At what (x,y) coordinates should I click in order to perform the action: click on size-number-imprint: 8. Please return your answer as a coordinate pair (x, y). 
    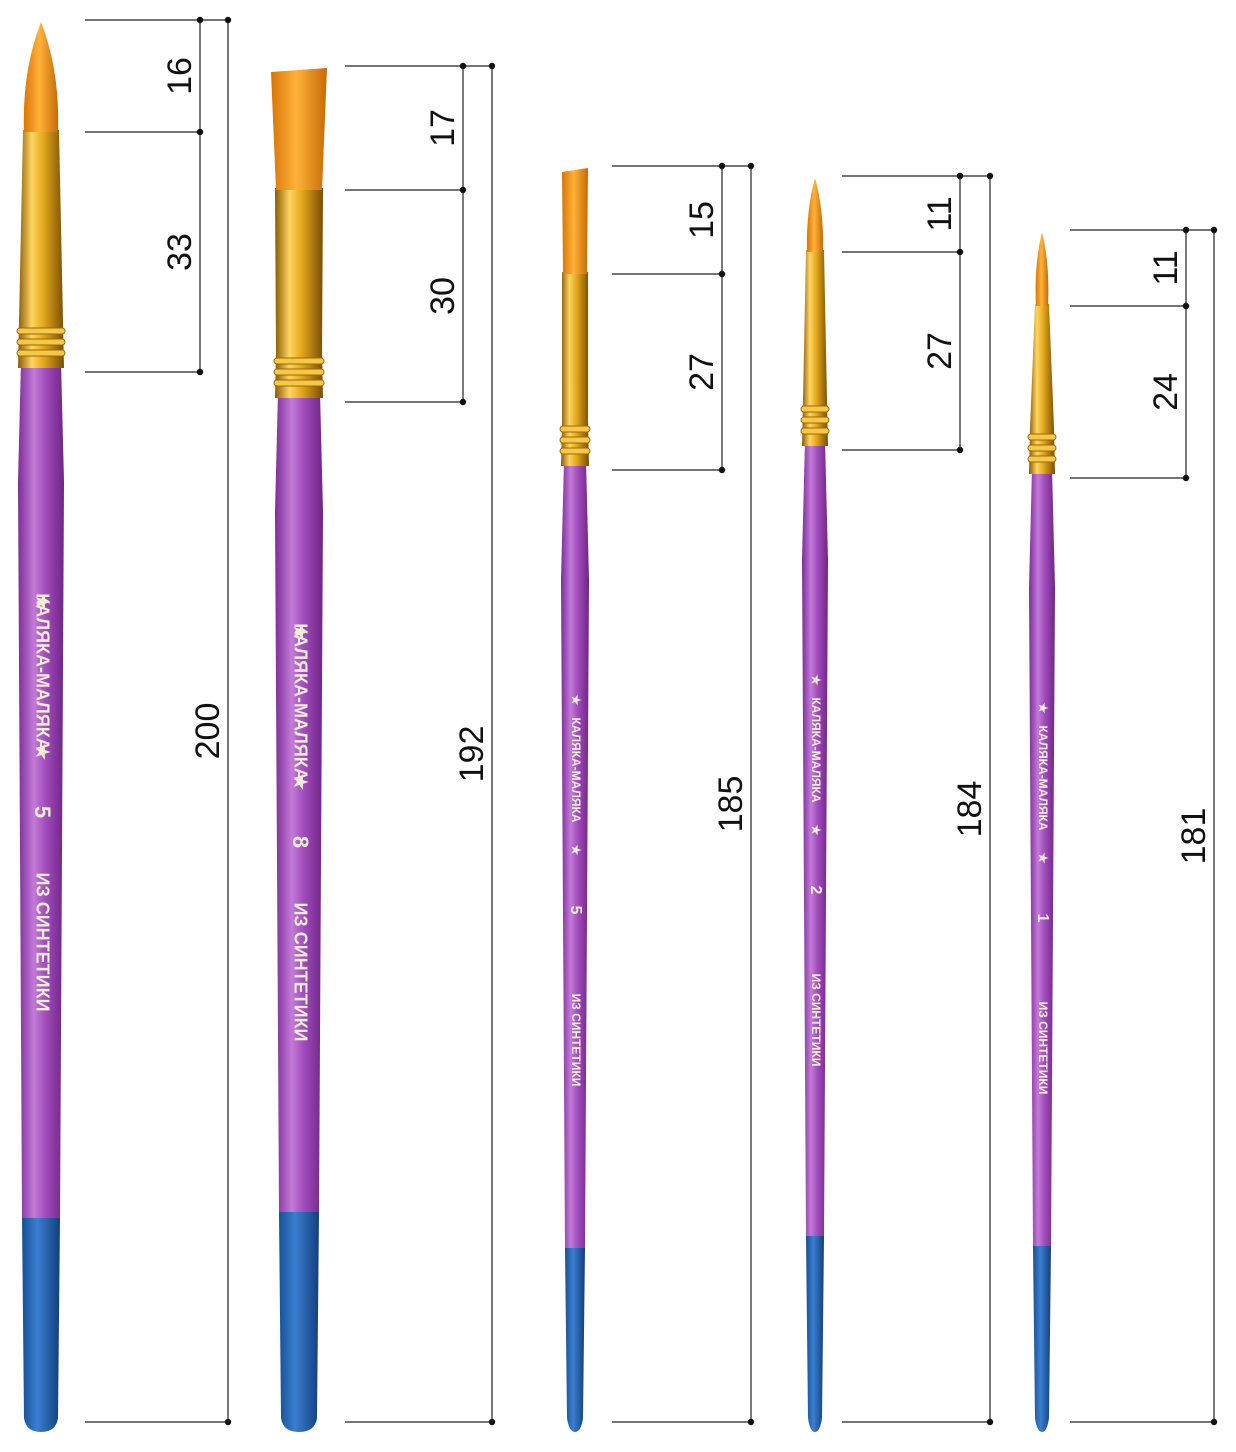
    Looking at the image, I should click on (300, 842).